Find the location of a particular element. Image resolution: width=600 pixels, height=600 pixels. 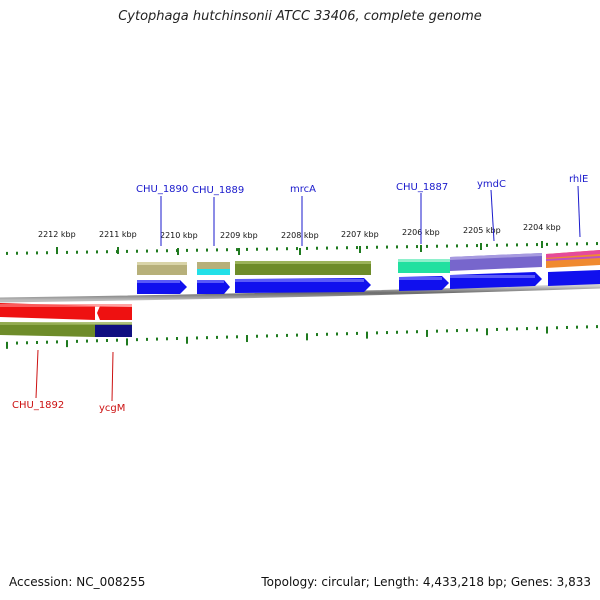

feature-chu1889-b is located at coordinates (213, 272).